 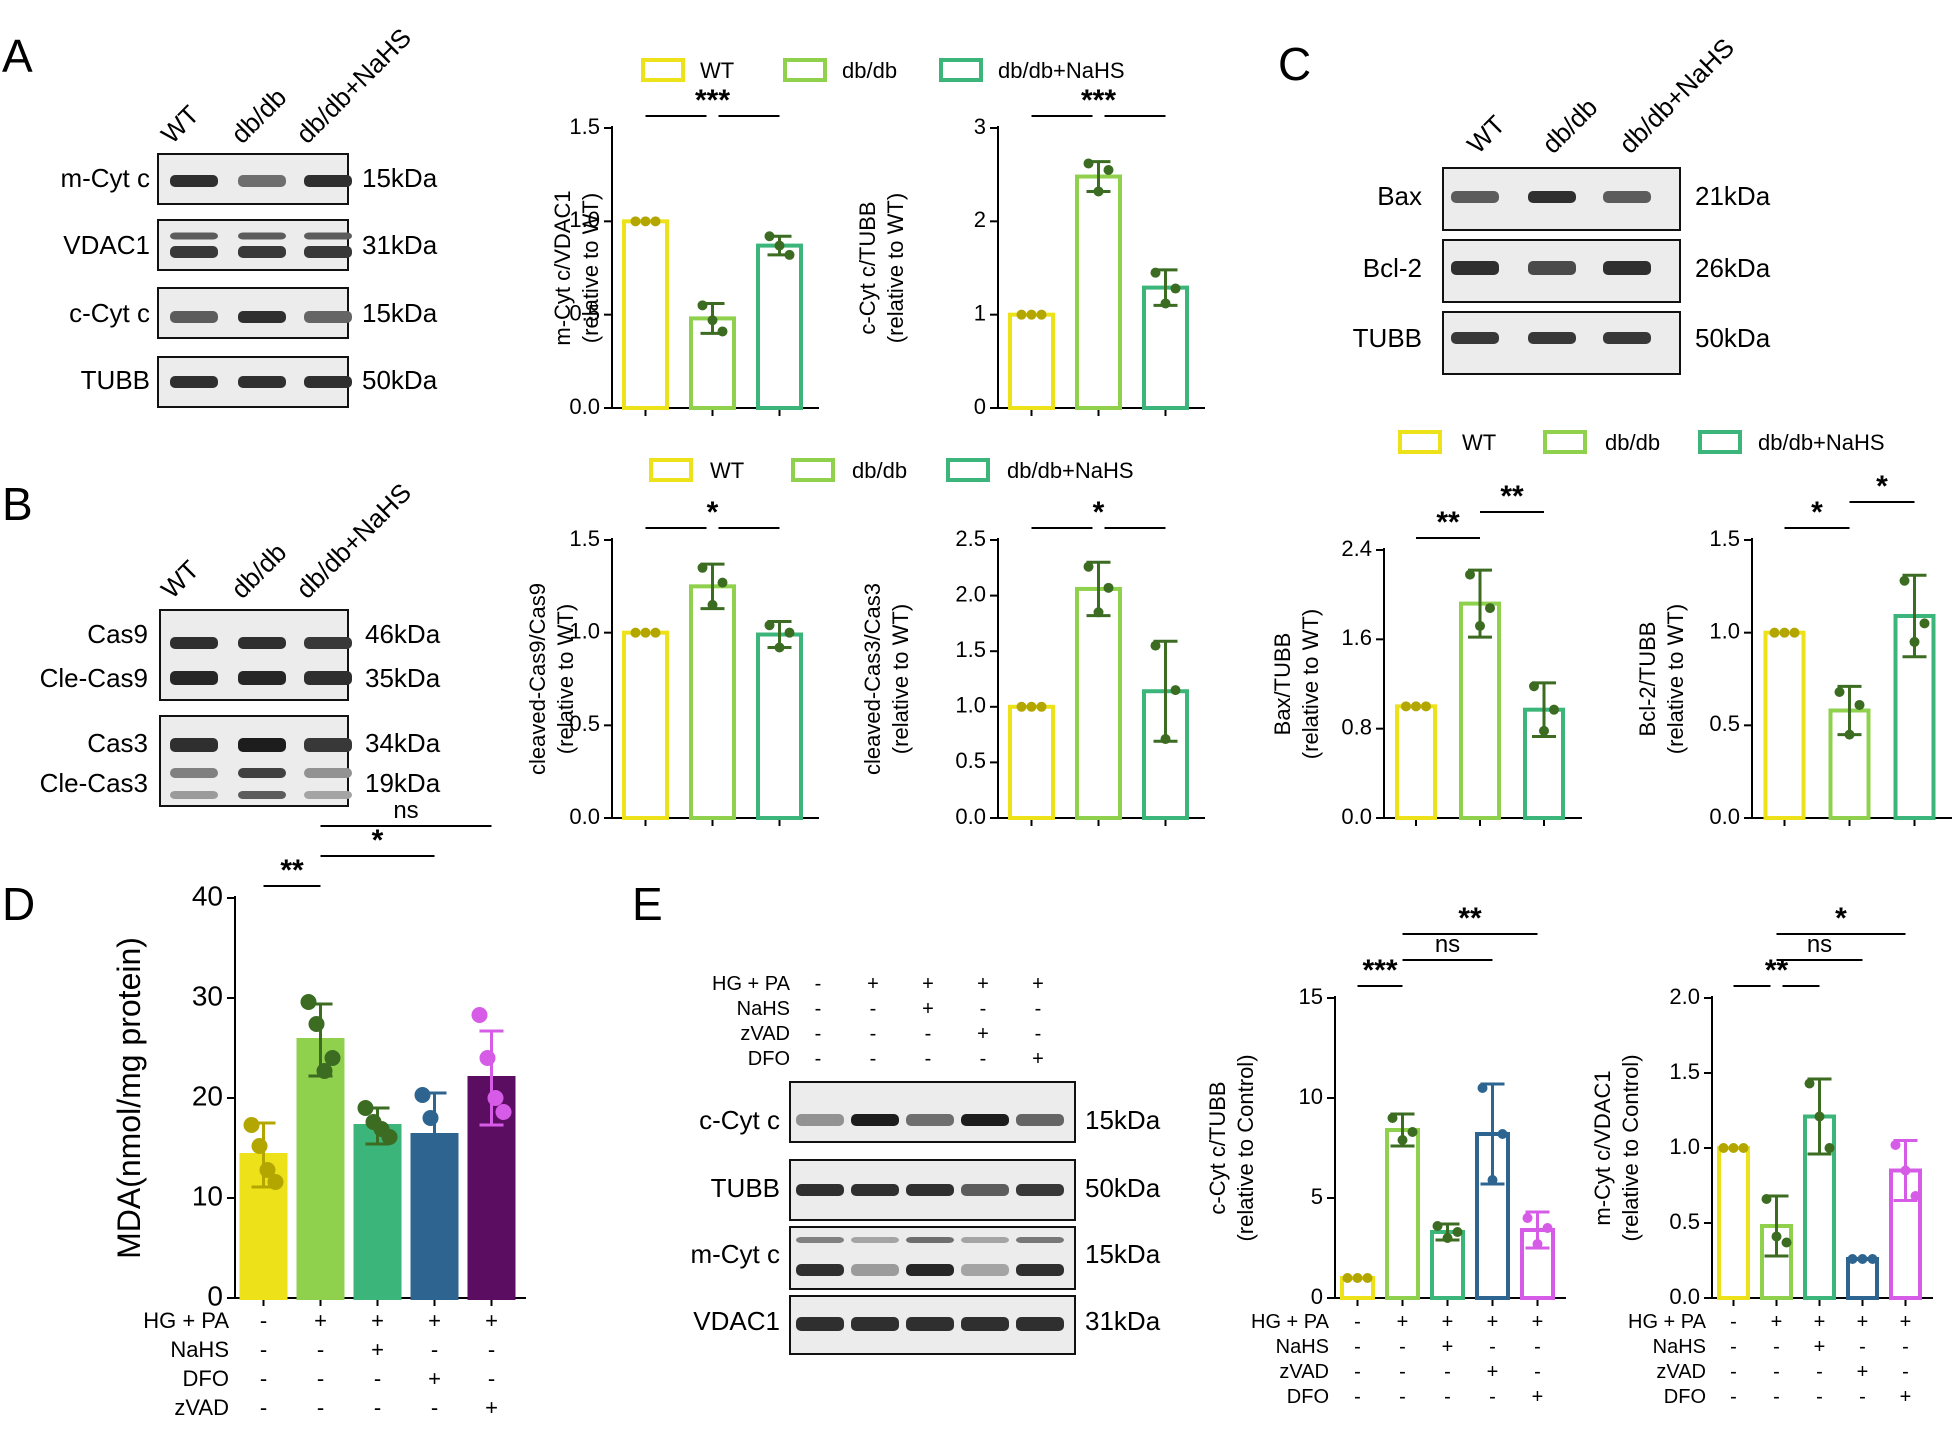 What do you see at coordinates (1290, 1322) in the screenshot?
I see `condition-label: HG + PA` at bounding box center [1290, 1322].